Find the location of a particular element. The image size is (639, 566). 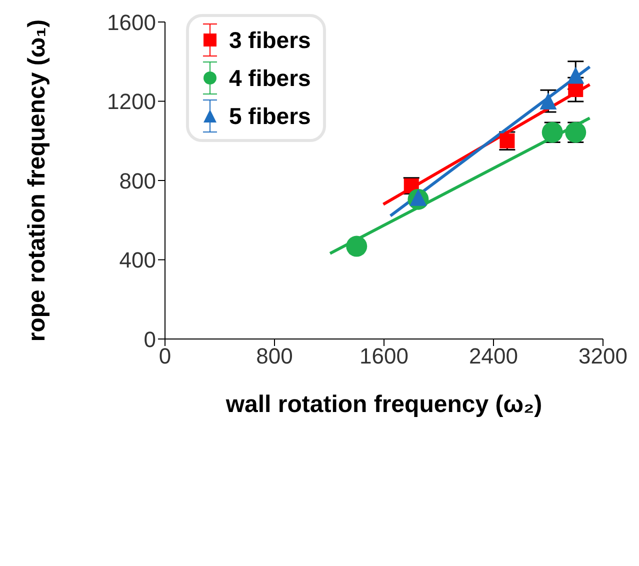

legend-label: 3 fibers is located at coordinates (270, 40).